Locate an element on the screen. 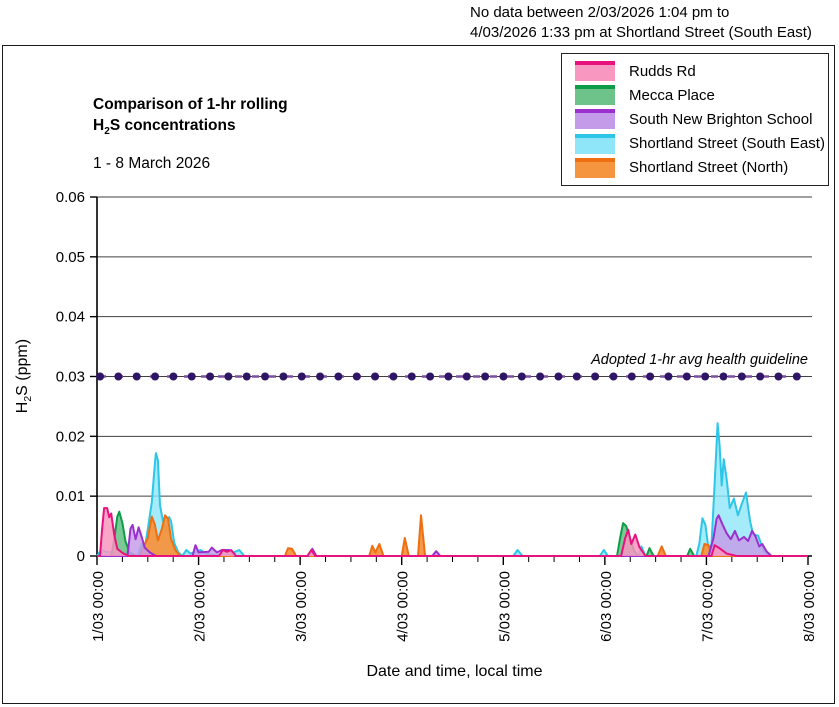 The image size is (839, 707). y-tick-label: 0.02 is located at coordinates (70, 436).